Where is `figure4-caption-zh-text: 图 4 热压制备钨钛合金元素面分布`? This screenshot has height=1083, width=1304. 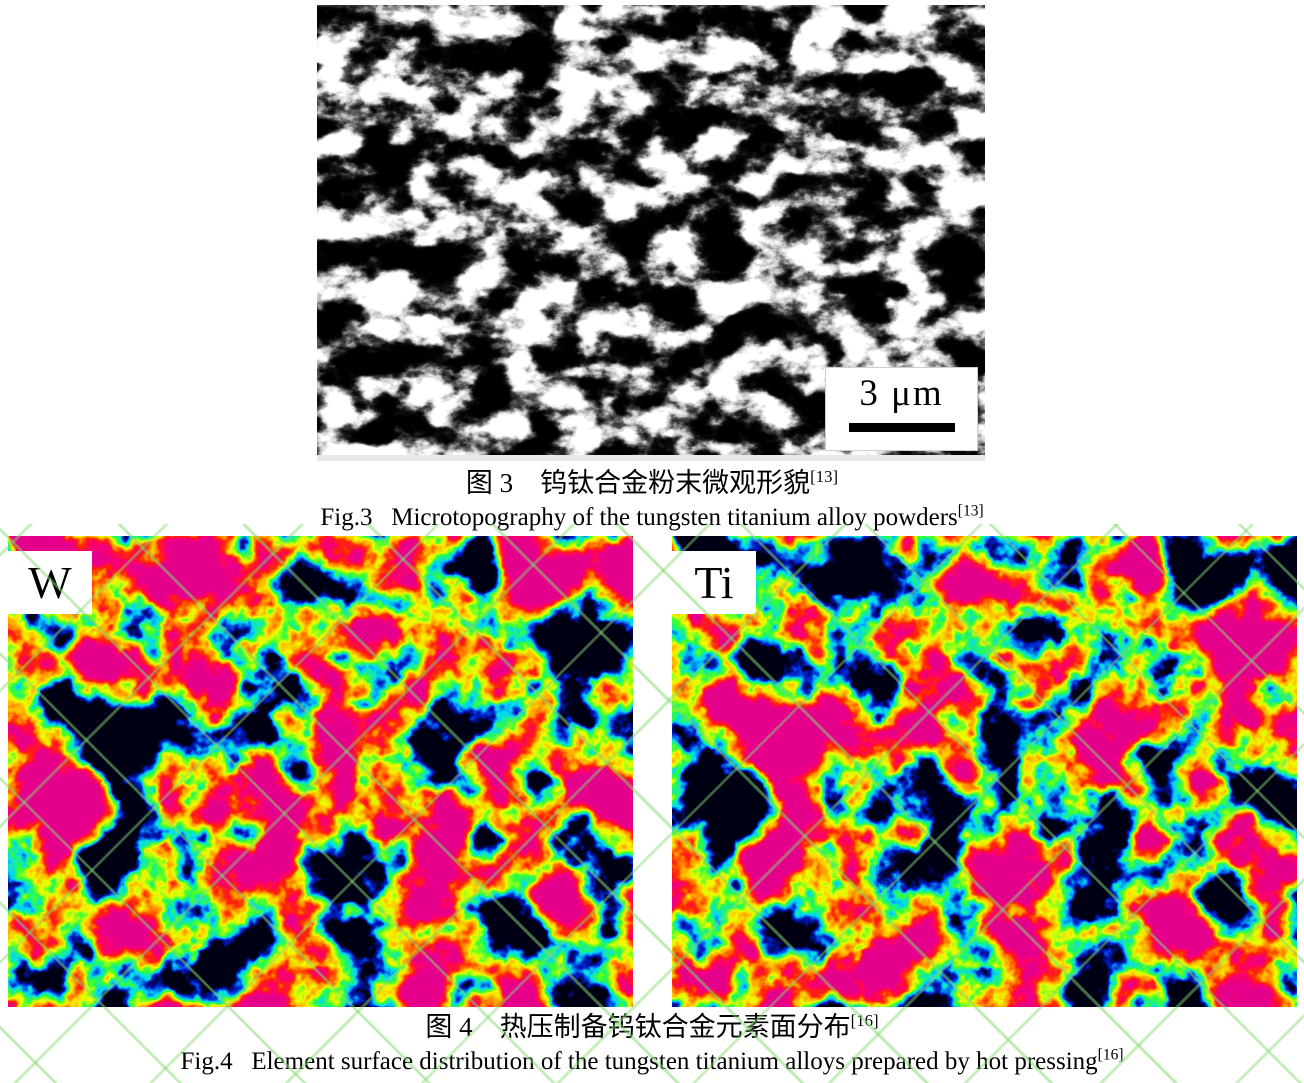 figure4-caption-zh-text: 图 4 热压制备钨钛合金元素面分布 is located at coordinates (638, 1027).